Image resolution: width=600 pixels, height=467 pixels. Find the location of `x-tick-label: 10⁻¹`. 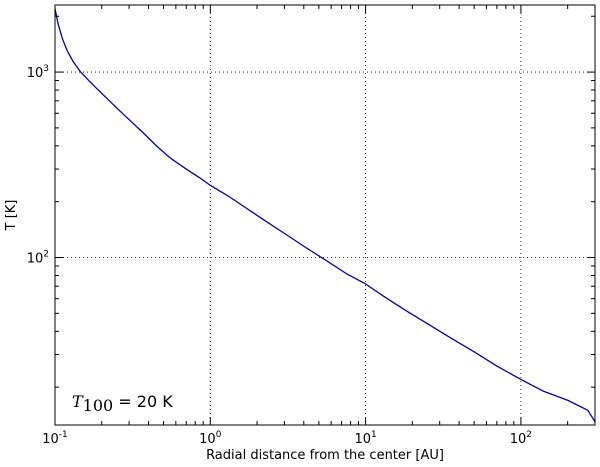

x-tick-label: 10⁻¹ is located at coordinates (55, 438).